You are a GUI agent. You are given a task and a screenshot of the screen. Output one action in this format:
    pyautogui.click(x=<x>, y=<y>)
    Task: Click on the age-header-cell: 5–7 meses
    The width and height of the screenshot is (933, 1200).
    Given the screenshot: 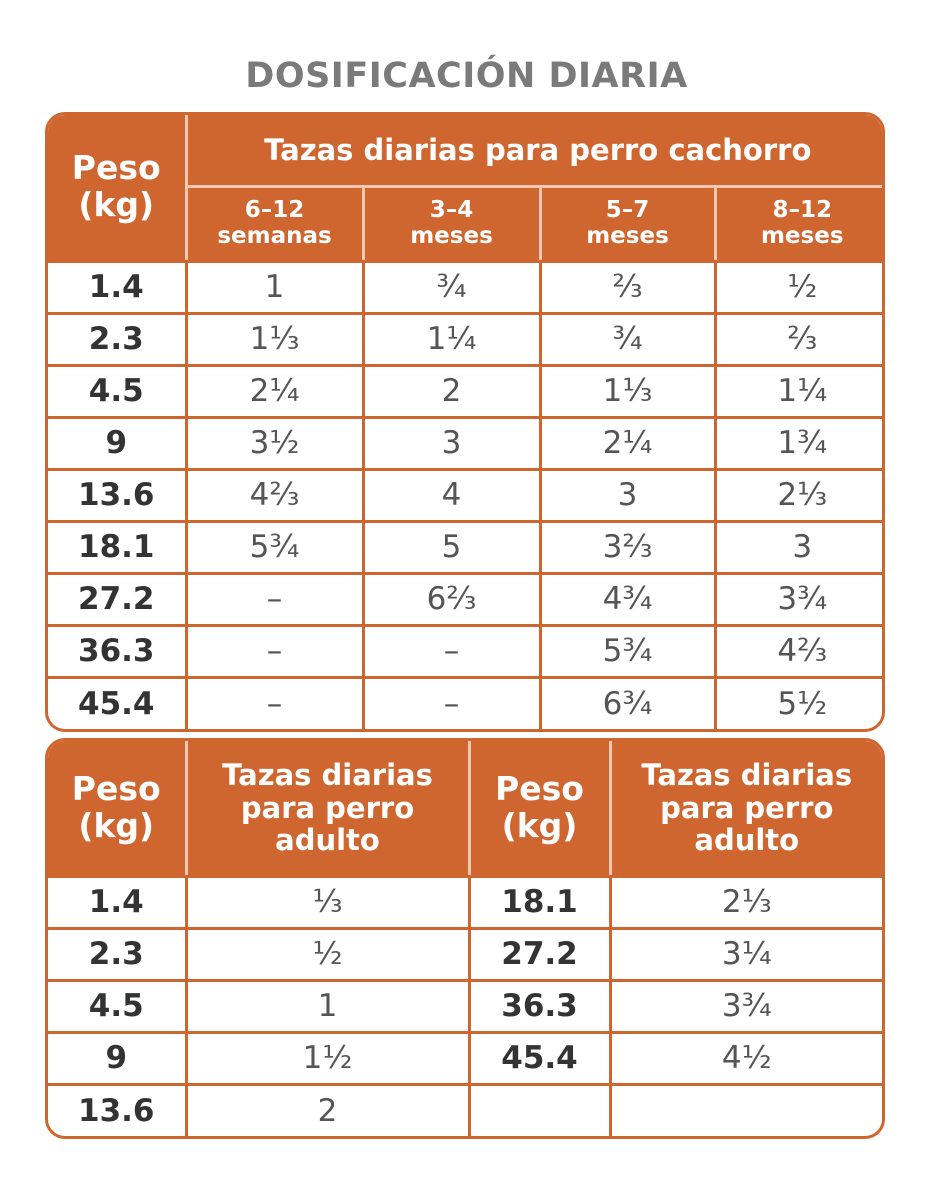 What is the action you would take?
    pyautogui.click(x=627, y=223)
    